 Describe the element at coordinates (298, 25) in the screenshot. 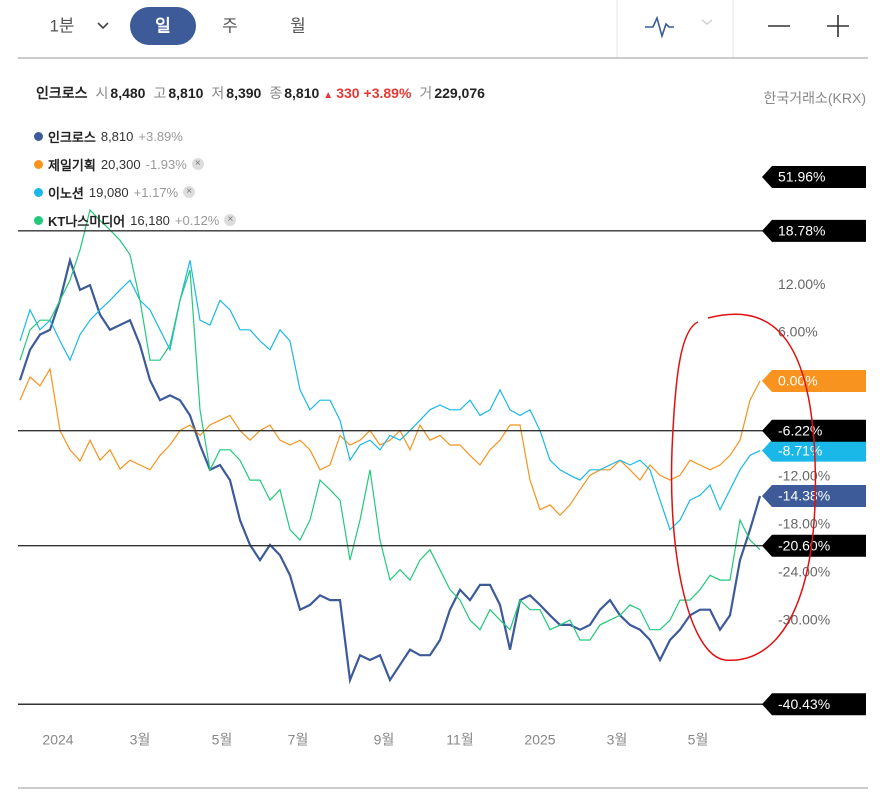

I see `period-button: 월` at that location.